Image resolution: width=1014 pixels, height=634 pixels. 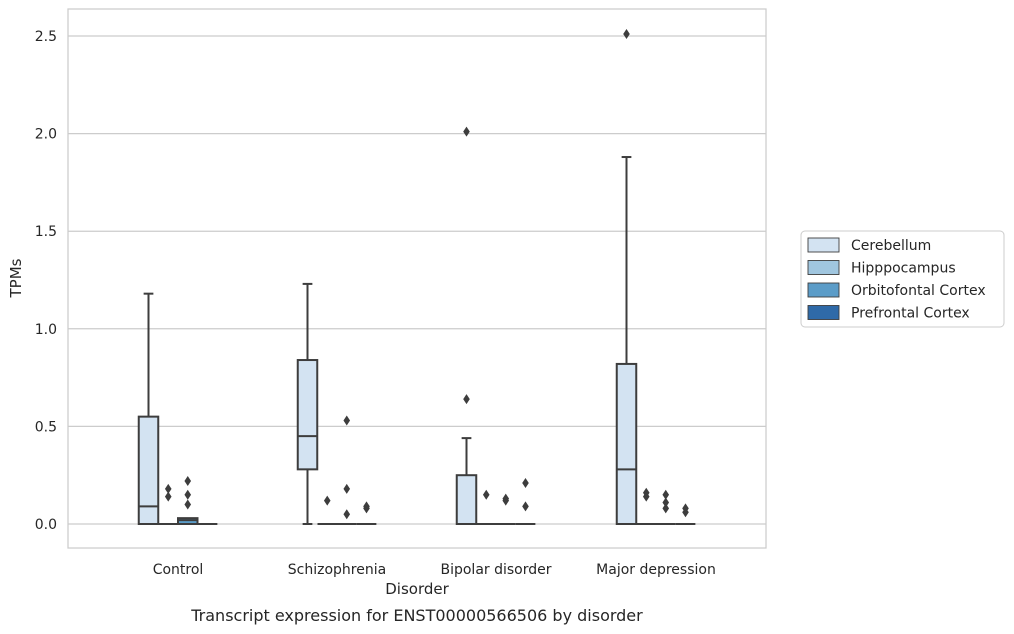 I want to click on legend-label: Prefrontal Cortex, so click(x=910, y=314).